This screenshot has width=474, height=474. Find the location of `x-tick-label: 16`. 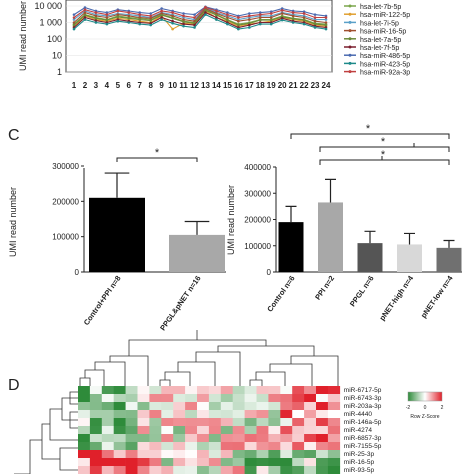

x-tick-label: 16 is located at coordinates (238, 85).